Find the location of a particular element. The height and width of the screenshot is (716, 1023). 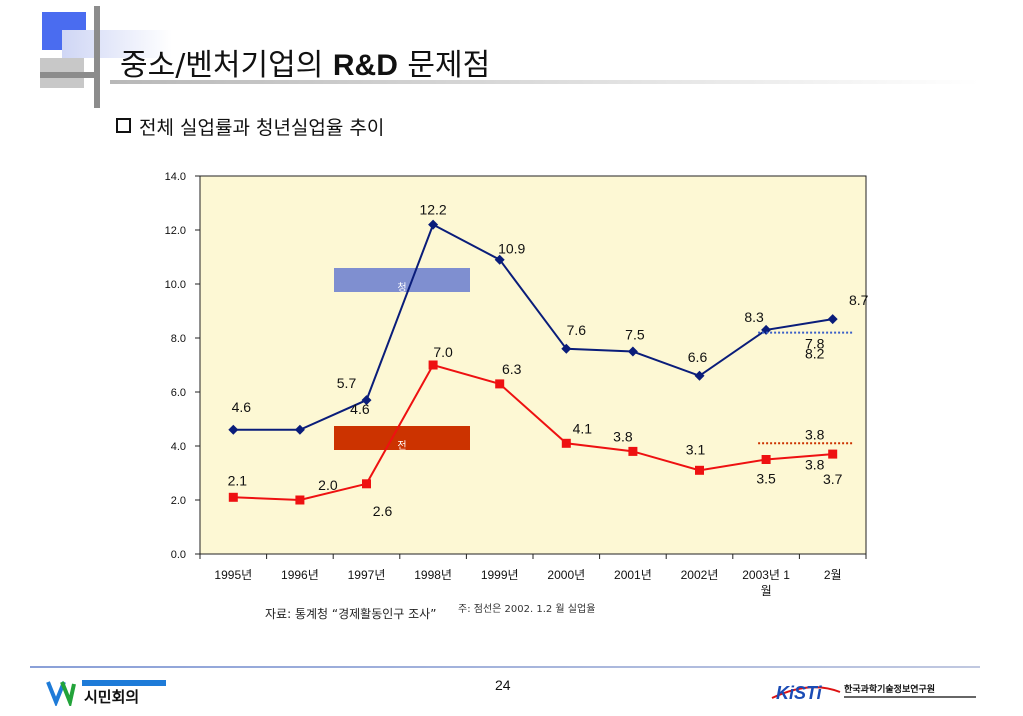

data-label-total: 3.5 is located at coordinates (766, 479).